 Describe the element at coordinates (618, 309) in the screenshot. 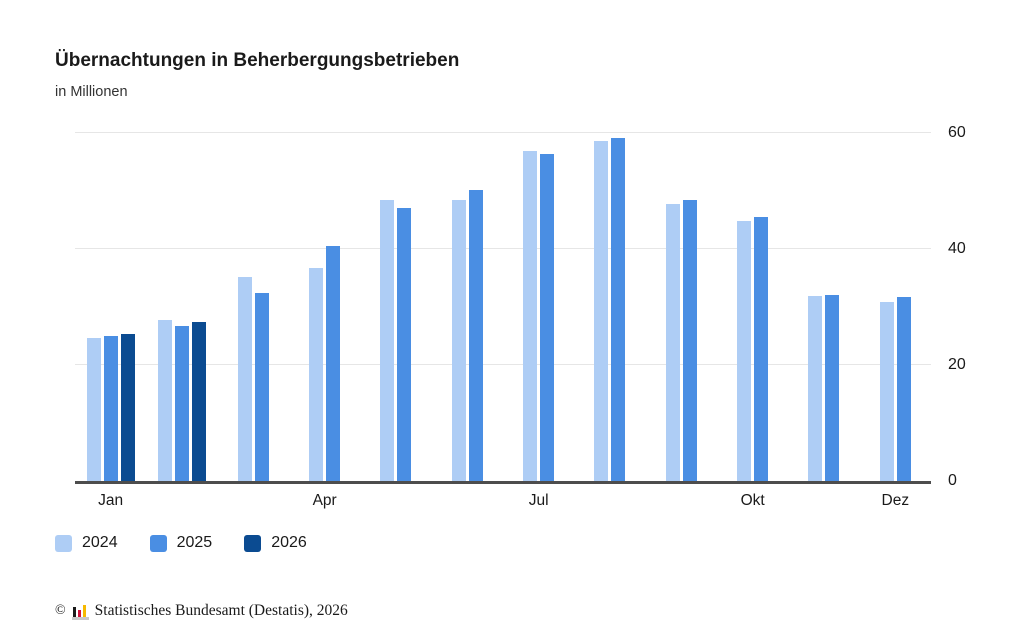

I see `bar-2025-aug` at that location.